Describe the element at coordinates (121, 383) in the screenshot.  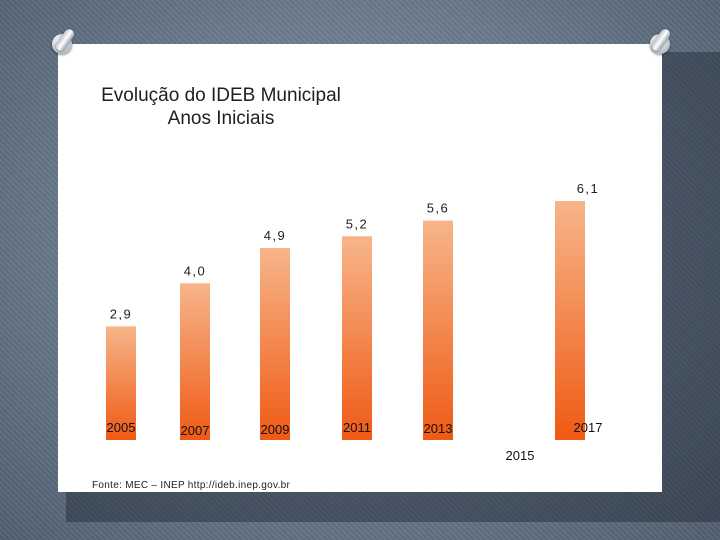
I see `bar-2005` at that location.